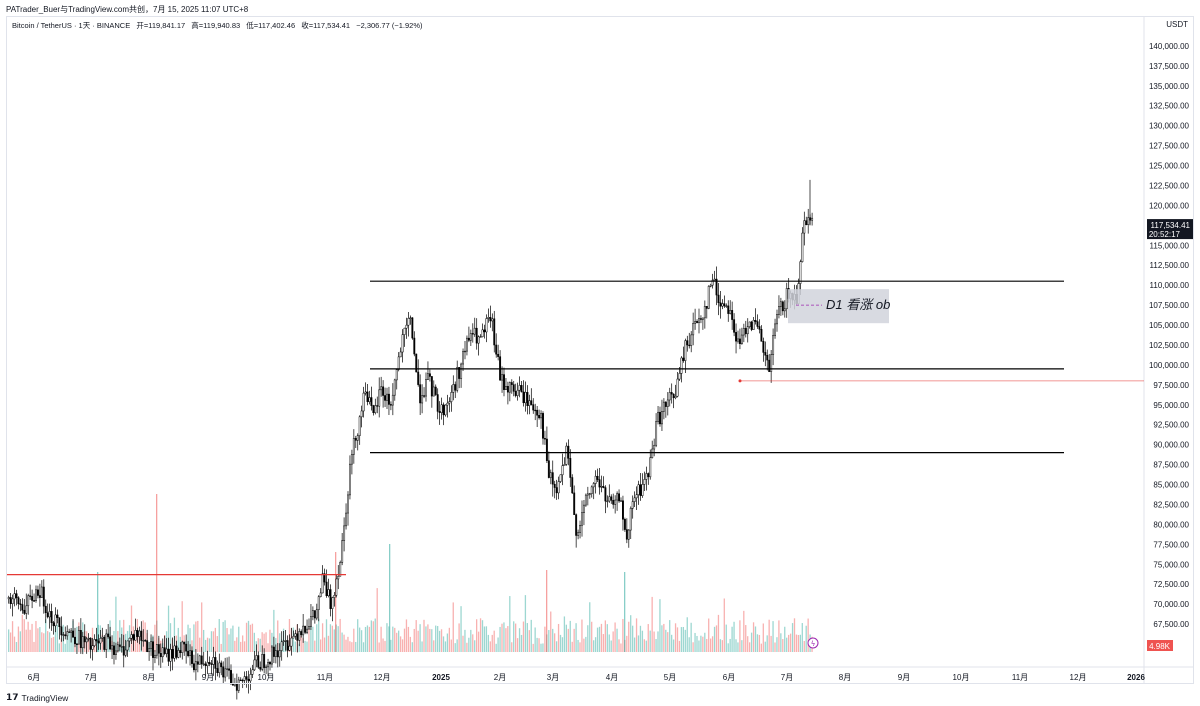 The image size is (1200, 706). What do you see at coordinates (1171, 425) in the screenshot?
I see `y-tick-label: 92,500.00` at bounding box center [1171, 425].